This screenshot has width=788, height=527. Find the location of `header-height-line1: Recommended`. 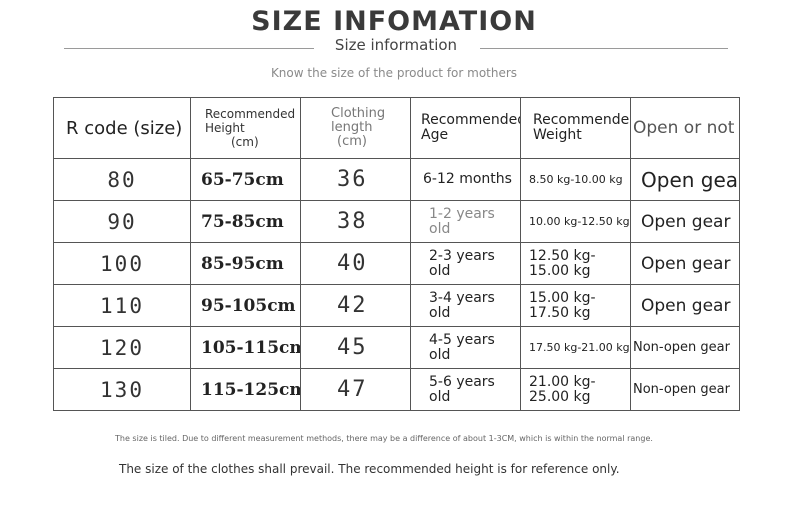

header-height-line1: Recommended is located at coordinates (250, 114).